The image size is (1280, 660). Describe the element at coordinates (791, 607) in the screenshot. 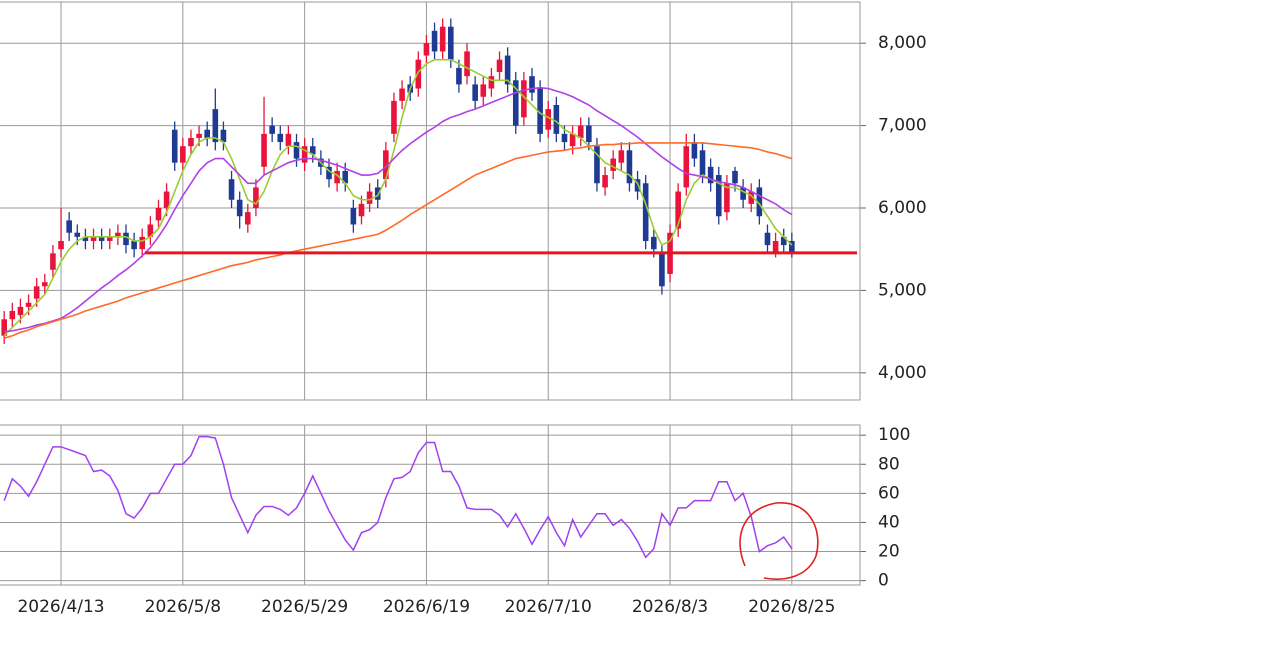

I see `x-tick-label: 2026/8/25` at that location.